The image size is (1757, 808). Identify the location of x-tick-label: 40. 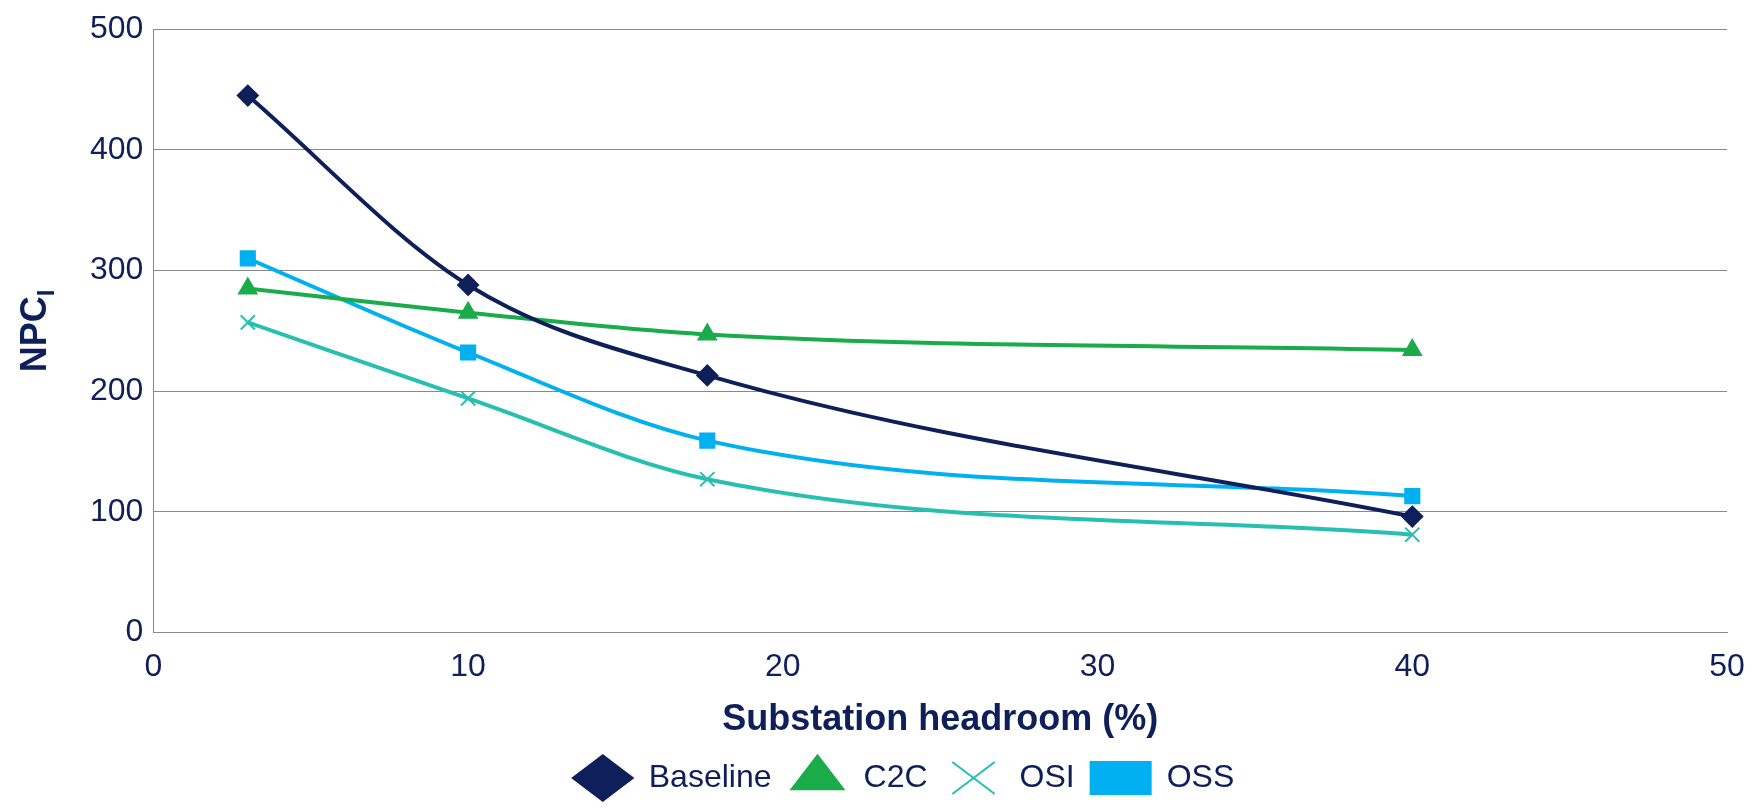
(1412, 665).